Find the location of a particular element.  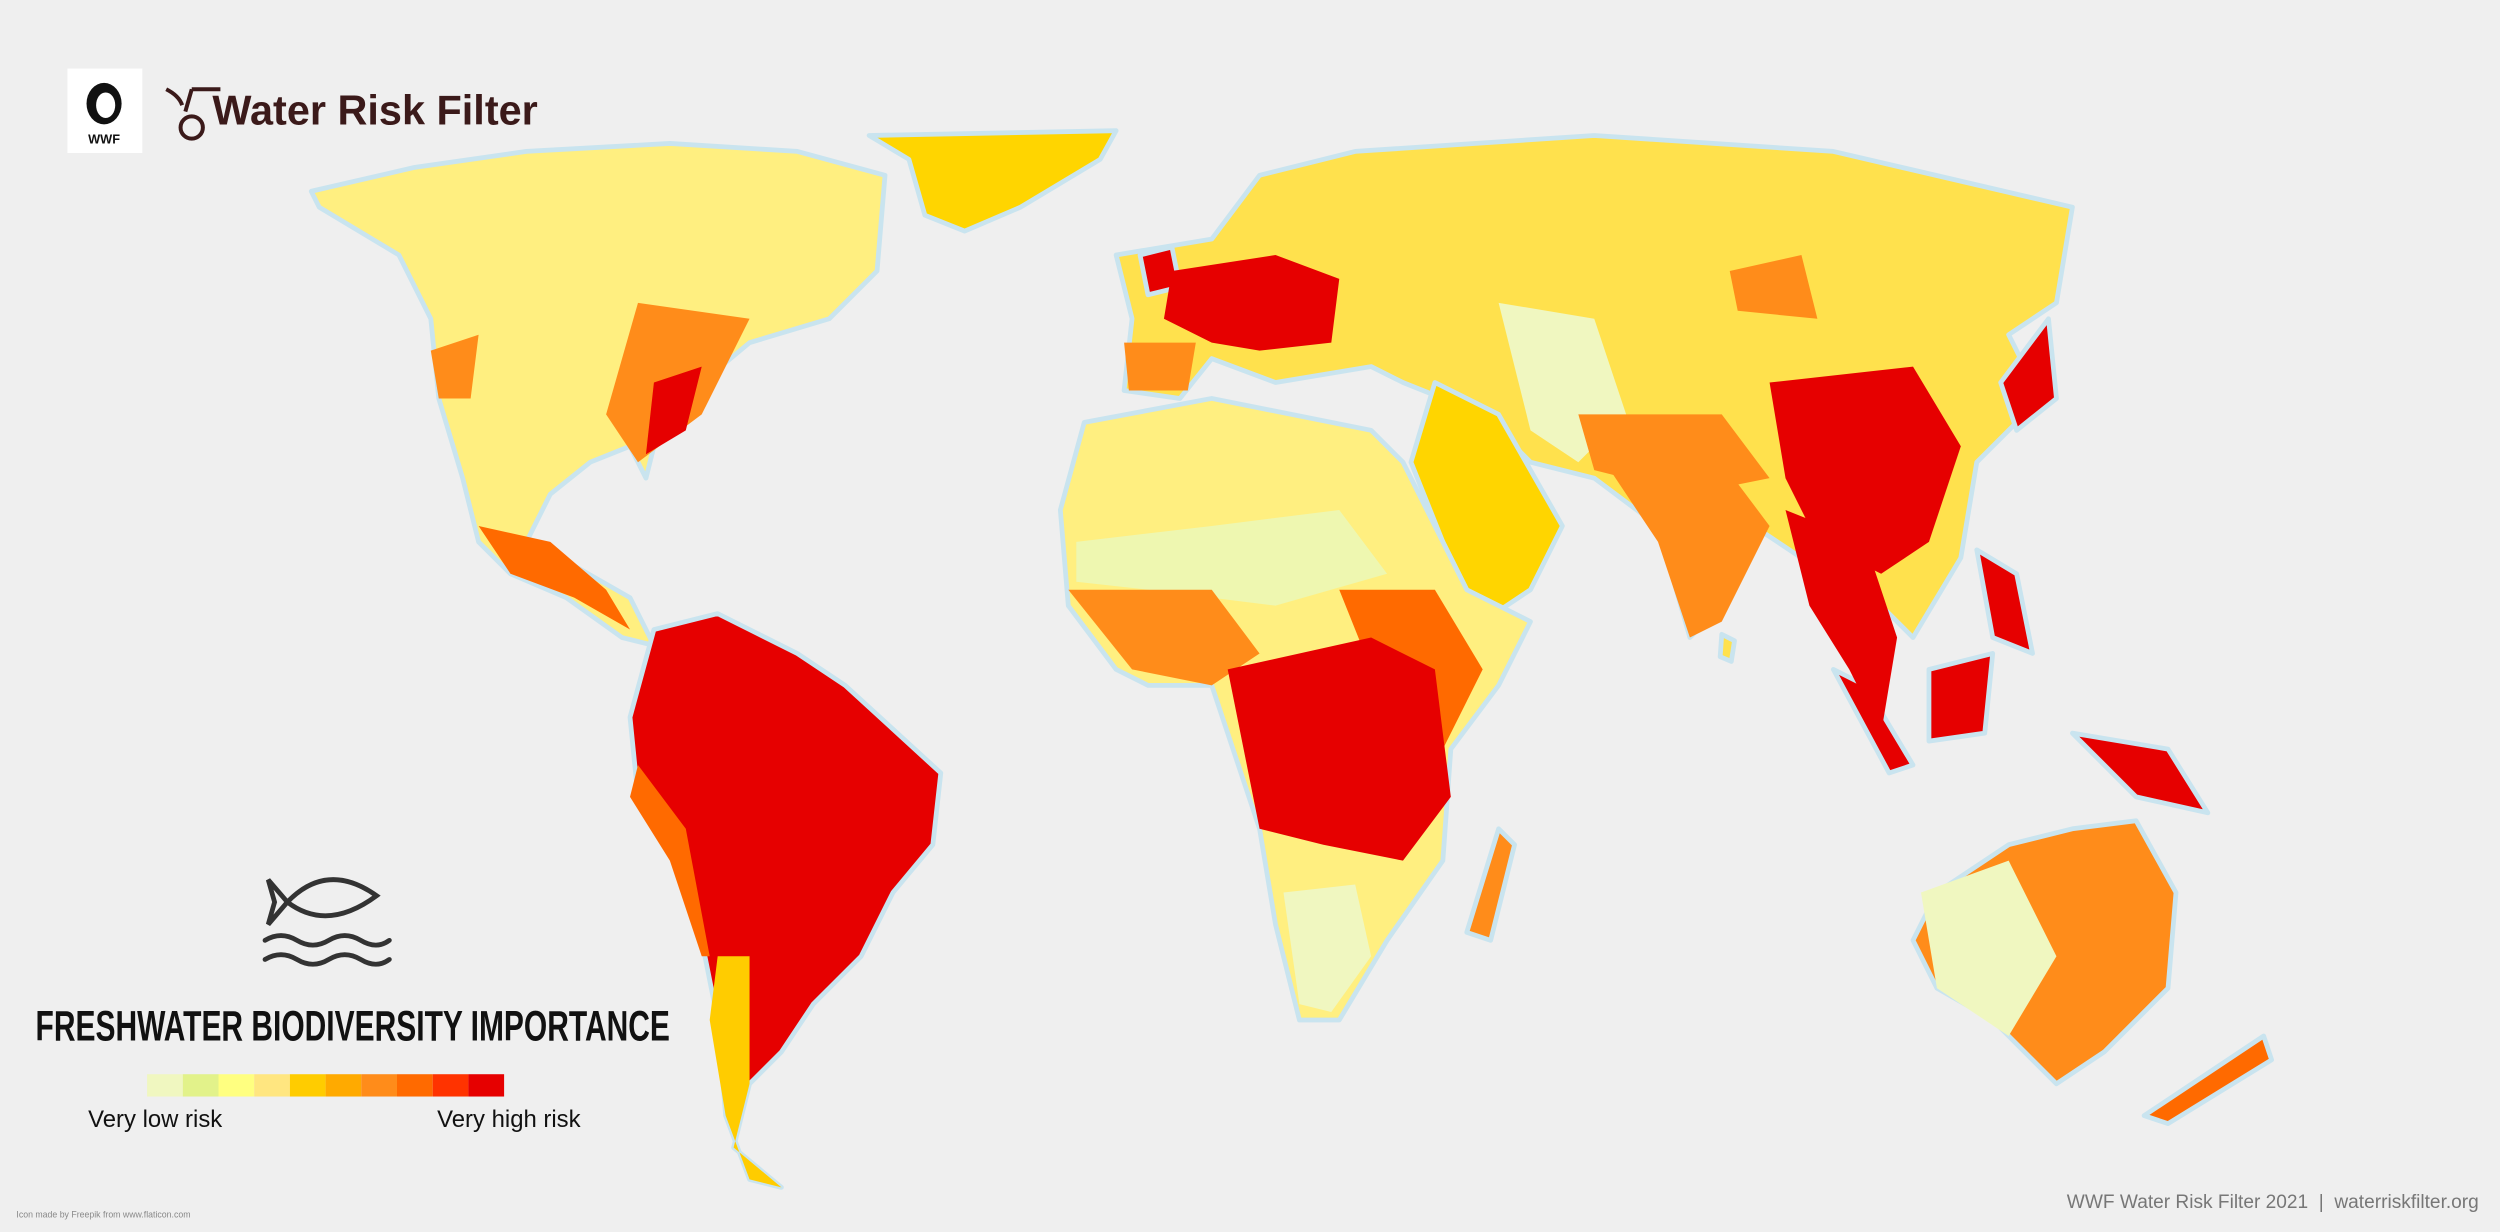

legend-scale is located at coordinates (326, 1085).